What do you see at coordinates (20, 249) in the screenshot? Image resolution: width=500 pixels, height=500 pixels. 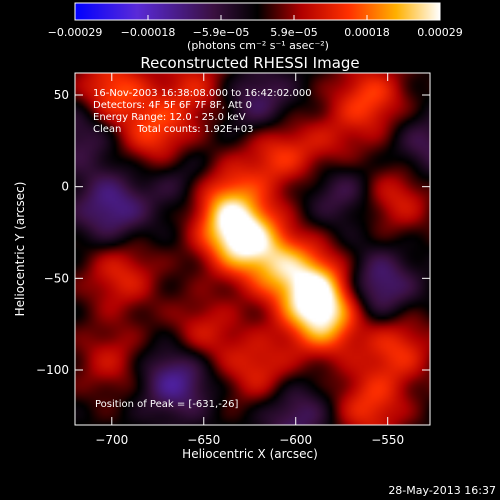 I see `y-axis-label: Heliocentric Y (arcsec)` at bounding box center [20, 249].